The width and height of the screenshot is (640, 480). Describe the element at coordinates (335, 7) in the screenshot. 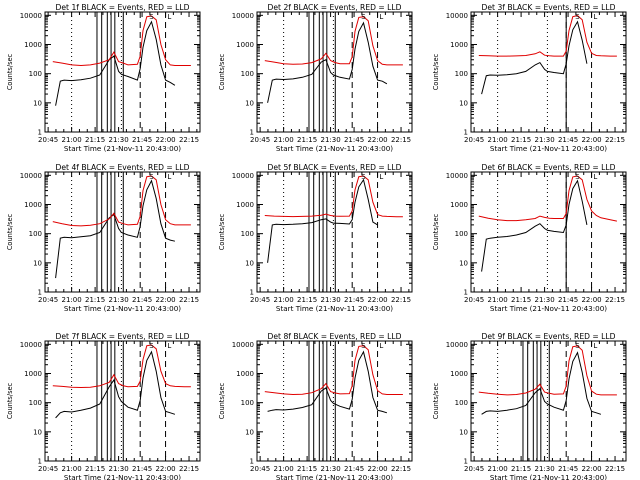

I see `panel-title: Det 2f BLACK = Events, RED = LLD` at that location.